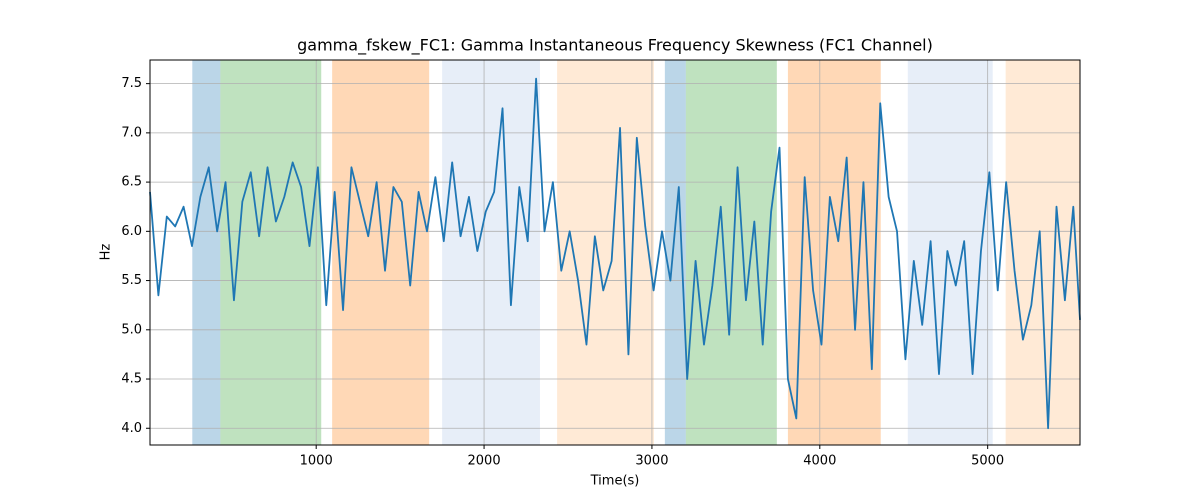 The width and height of the screenshot is (1200, 500). Describe the element at coordinates (131, 280) in the screenshot. I see `y-tick-label: 5.5` at that location.